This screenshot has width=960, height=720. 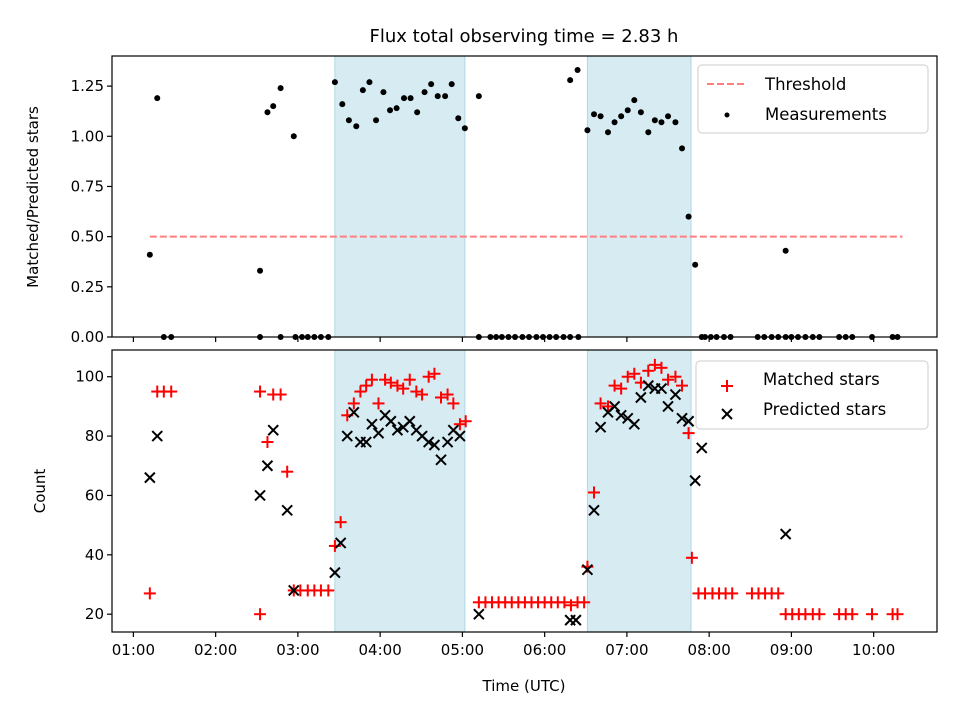 I want to click on y-tick-label: 1.00, so click(x=87, y=136).